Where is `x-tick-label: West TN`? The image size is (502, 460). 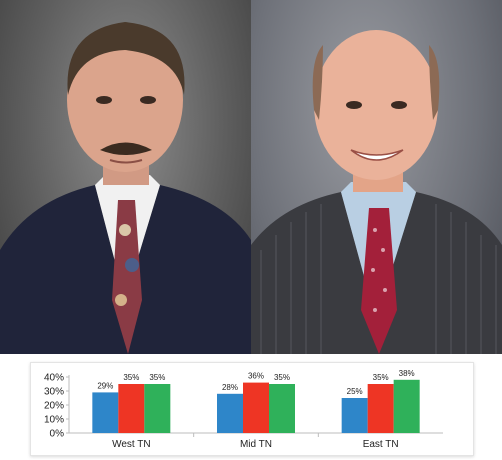
x-tick-label: West TN is located at coordinates (131, 444).